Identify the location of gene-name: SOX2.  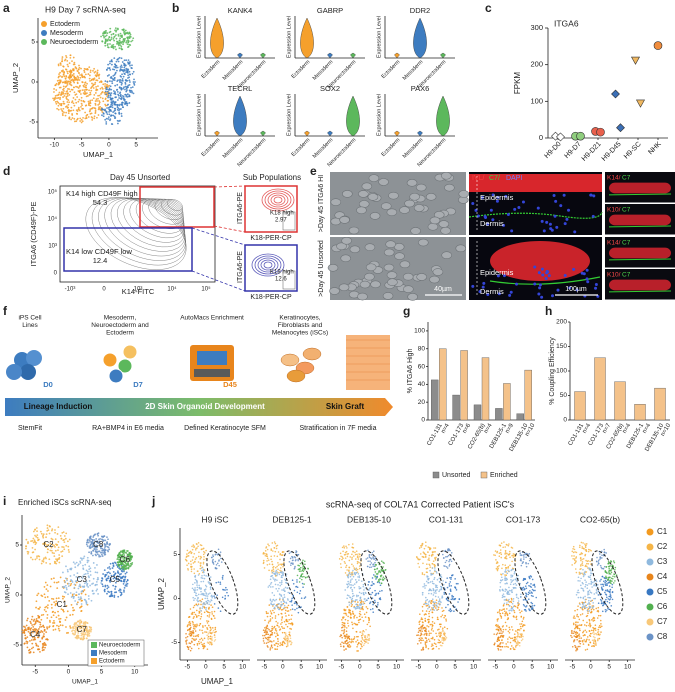
(330, 88).